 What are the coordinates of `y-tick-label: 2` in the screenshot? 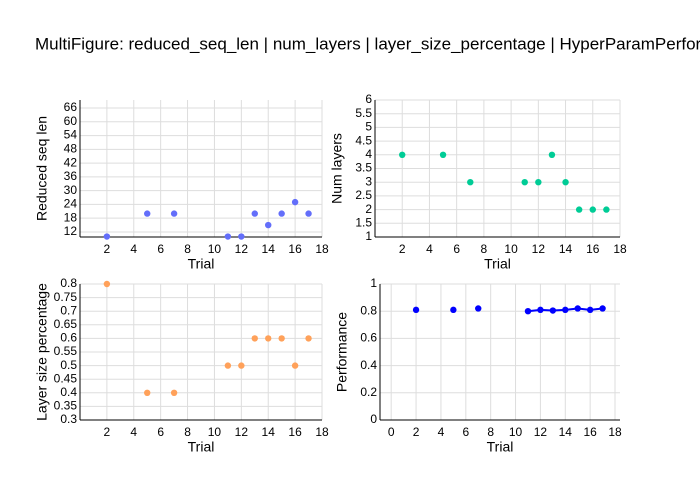 It's located at (368, 209).